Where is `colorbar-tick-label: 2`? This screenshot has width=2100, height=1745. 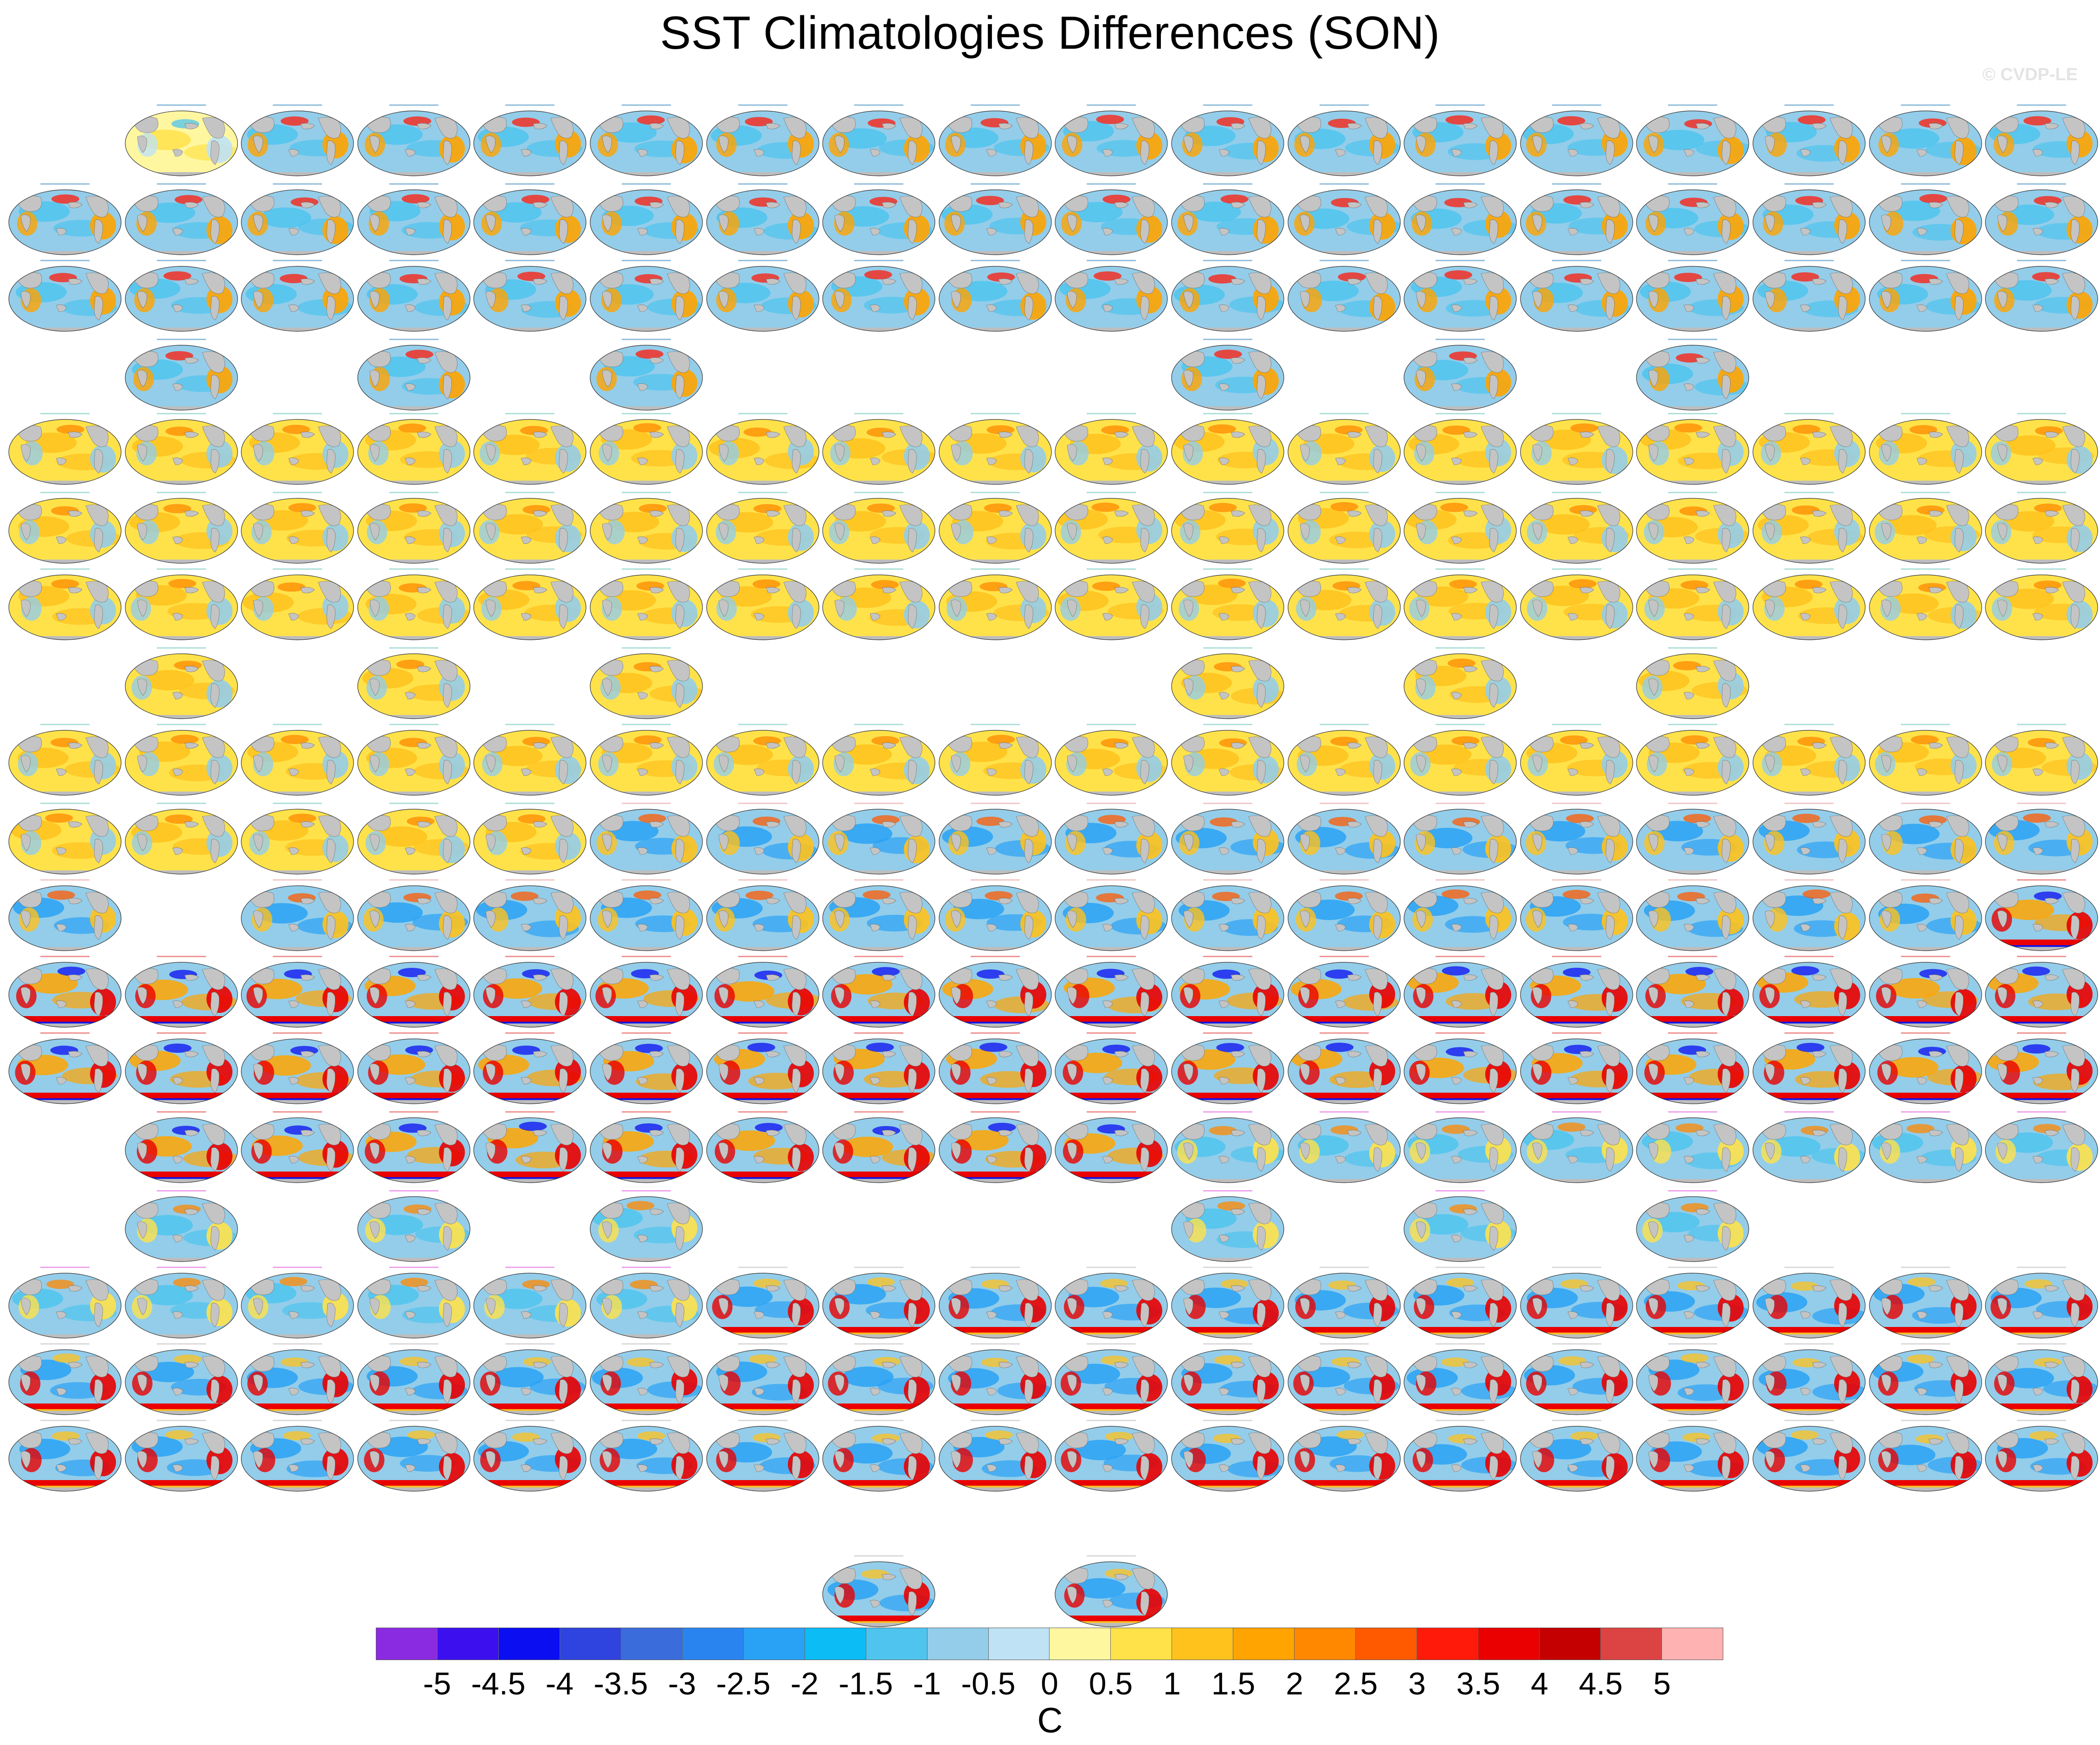 colorbar-tick-label: 2 is located at coordinates (1294, 1684).